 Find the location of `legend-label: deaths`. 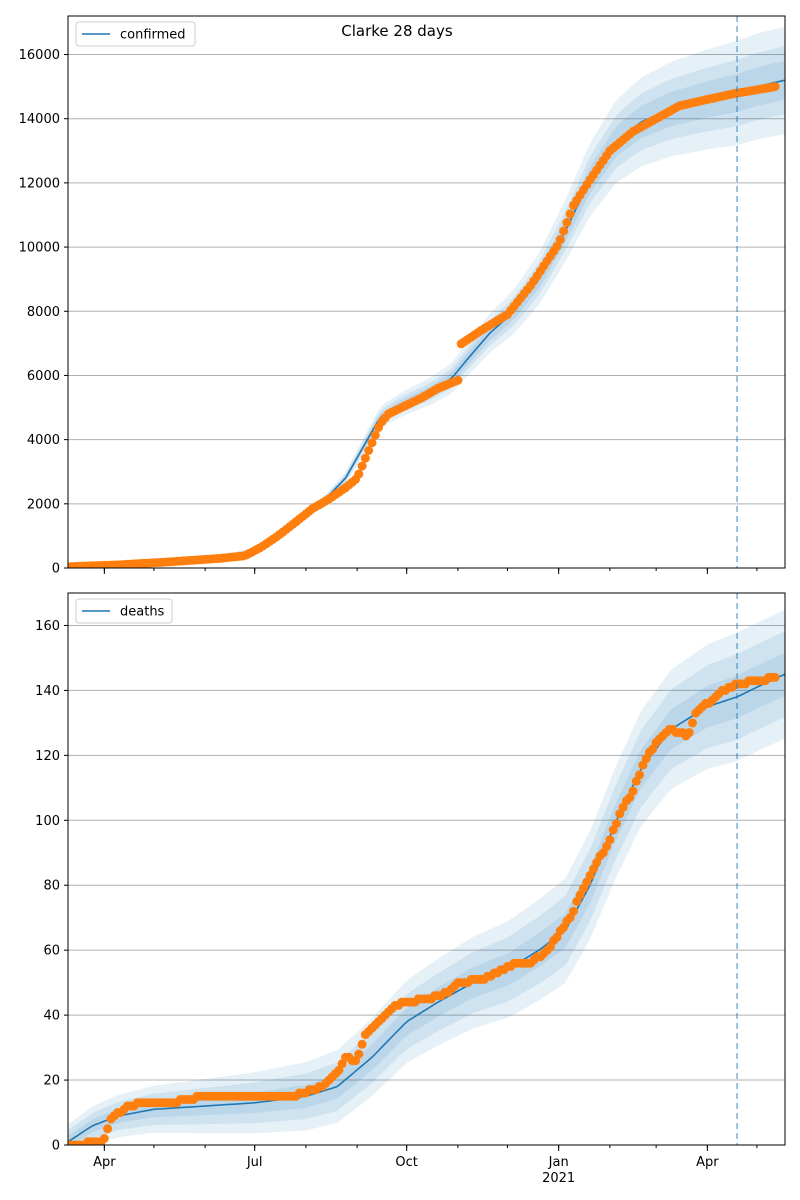

legend-label: deaths is located at coordinates (142, 612).